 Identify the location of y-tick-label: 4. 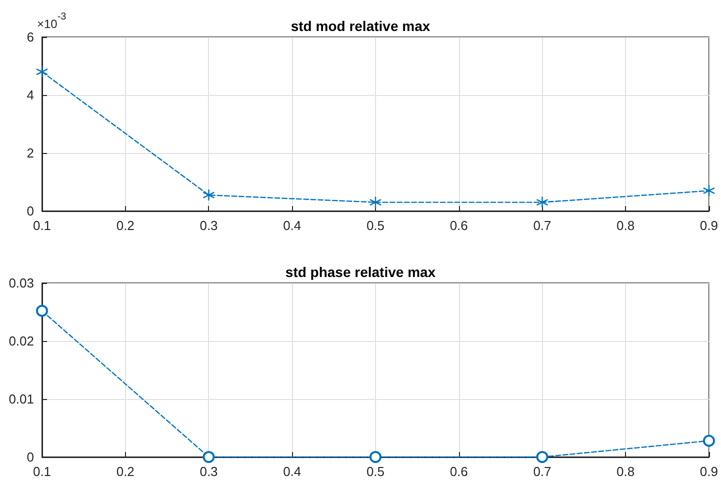
(30, 95).